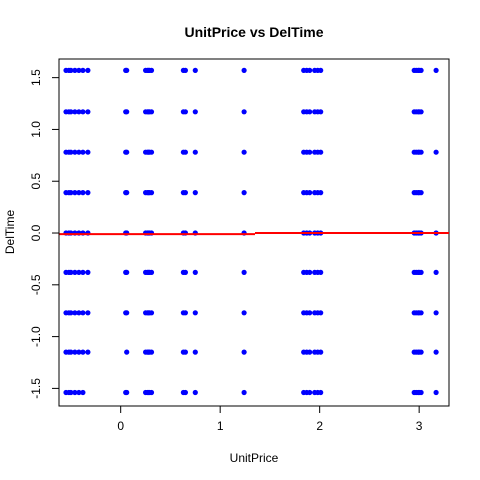 The image size is (480, 480). I want to click on y-tick-label: 1.0, so click(36, 129).